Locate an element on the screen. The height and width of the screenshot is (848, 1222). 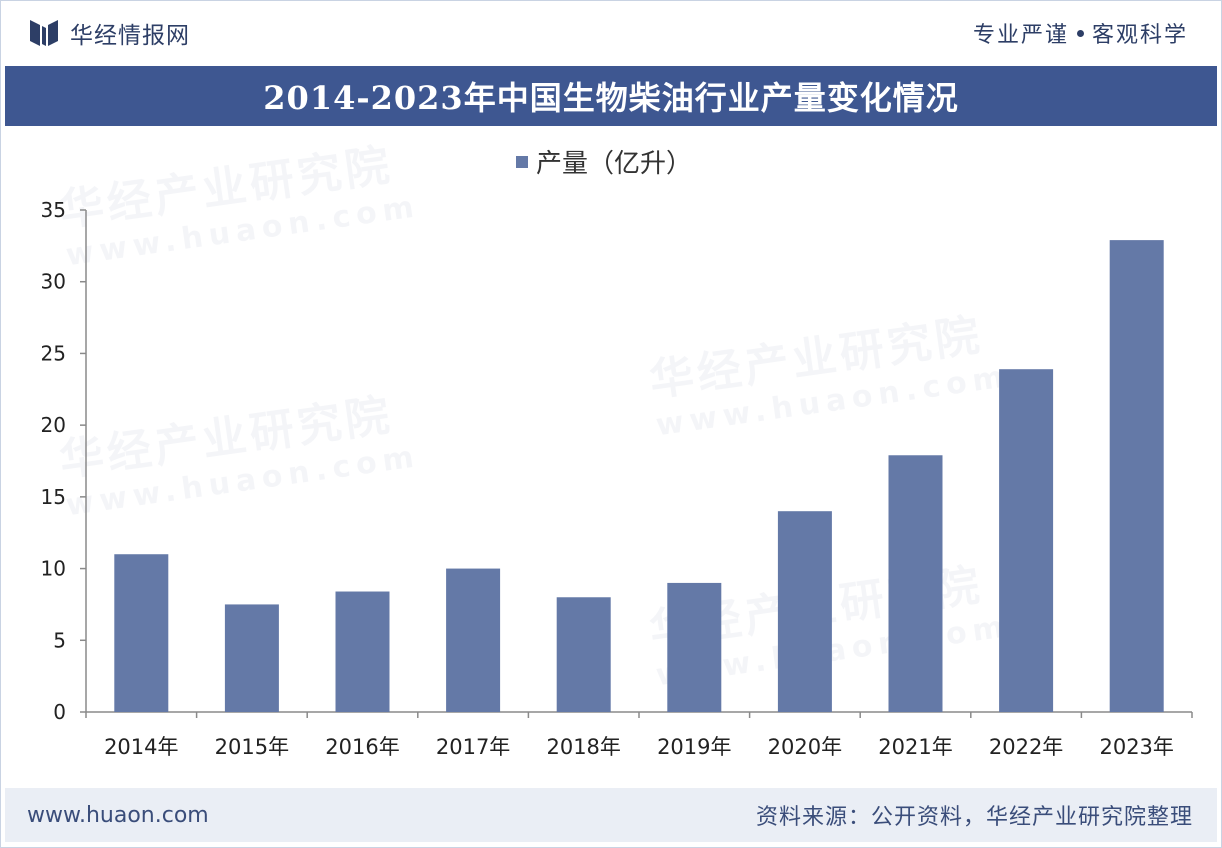
y-tick-label: 35 is located at coordinates (53, 210).